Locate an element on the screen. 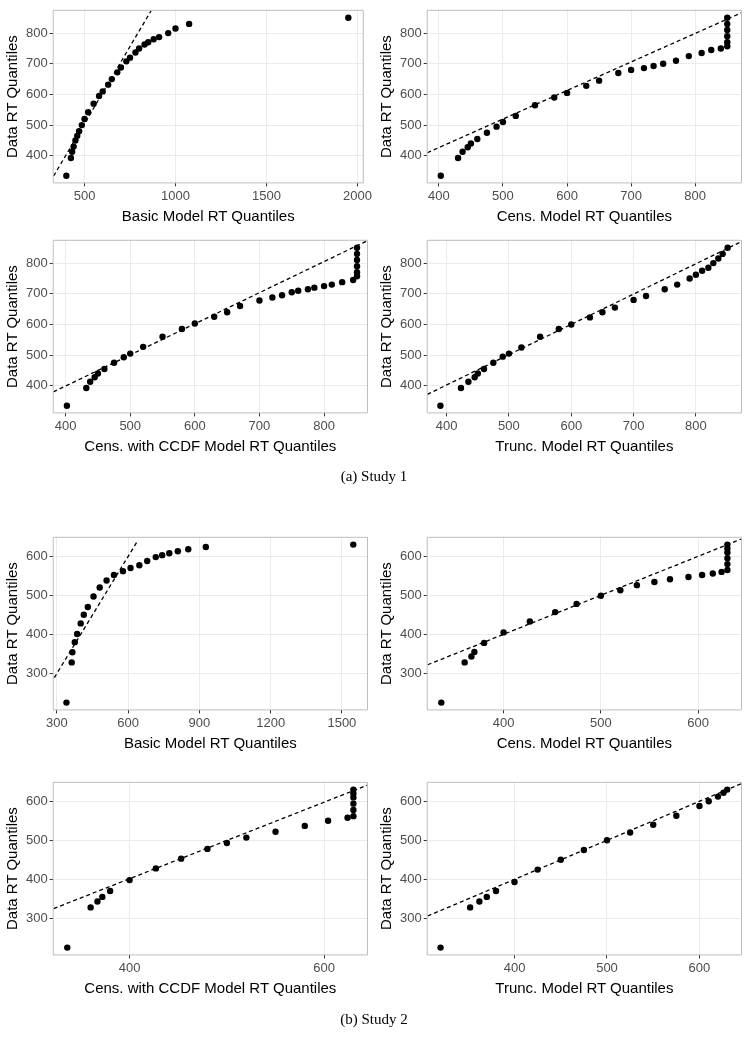 The height and width of the screenshot is (1039, 748). x-tick-label: 2000 is located at coordinates (357, 195).